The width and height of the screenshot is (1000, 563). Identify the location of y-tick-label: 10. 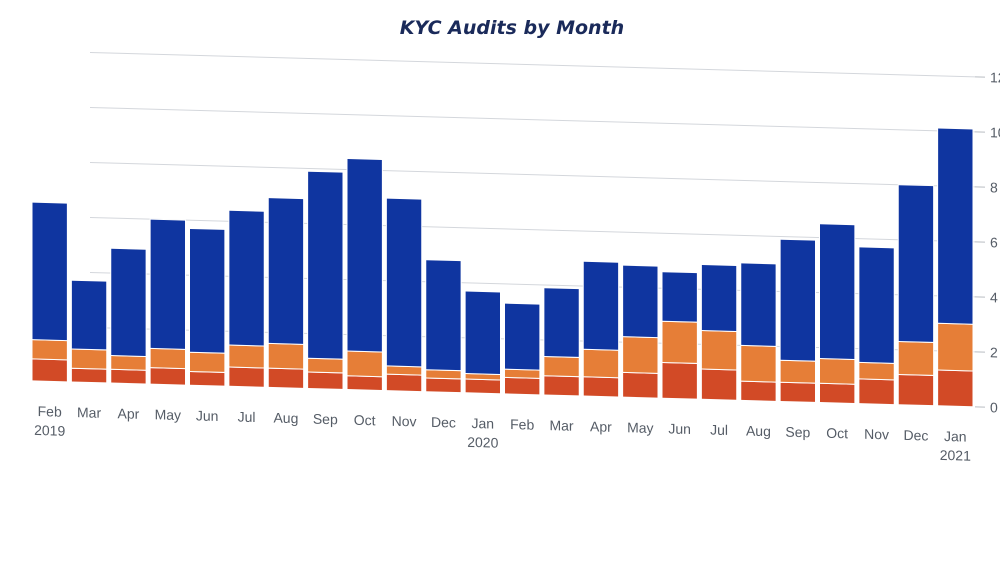
(995, 132).